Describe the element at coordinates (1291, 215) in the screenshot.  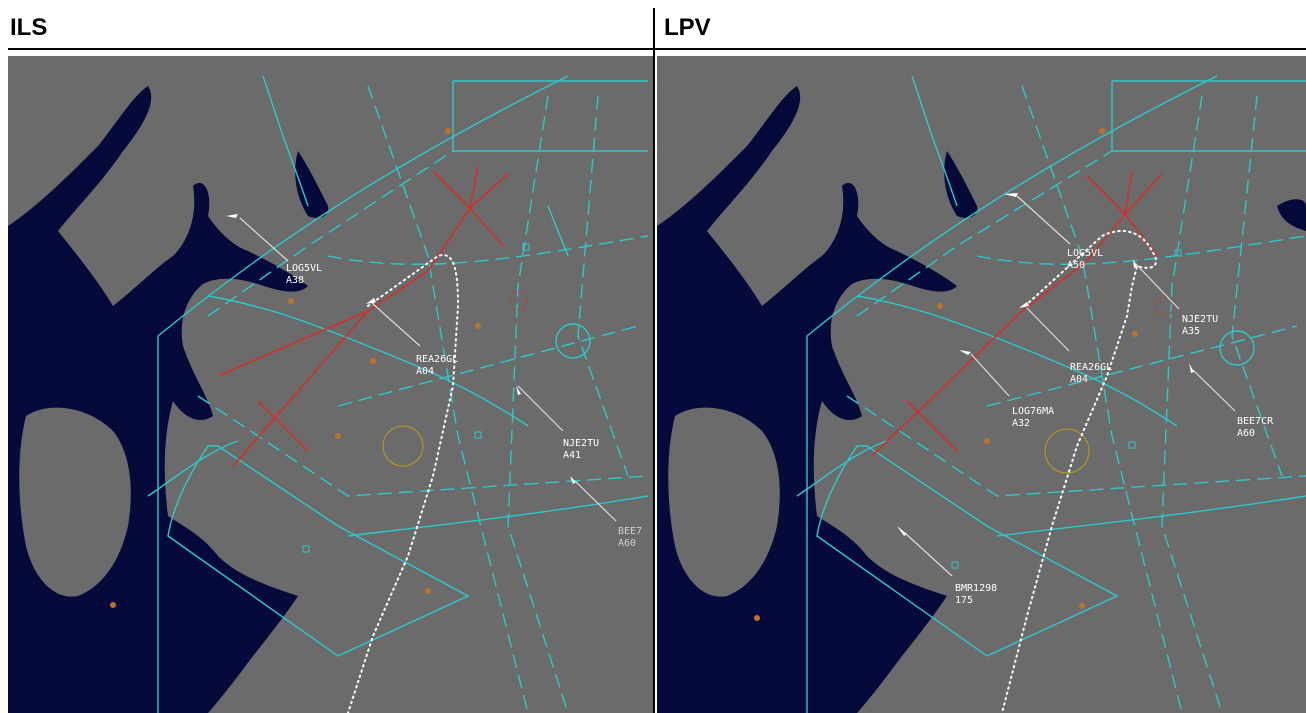
I see `water-east` at that location.